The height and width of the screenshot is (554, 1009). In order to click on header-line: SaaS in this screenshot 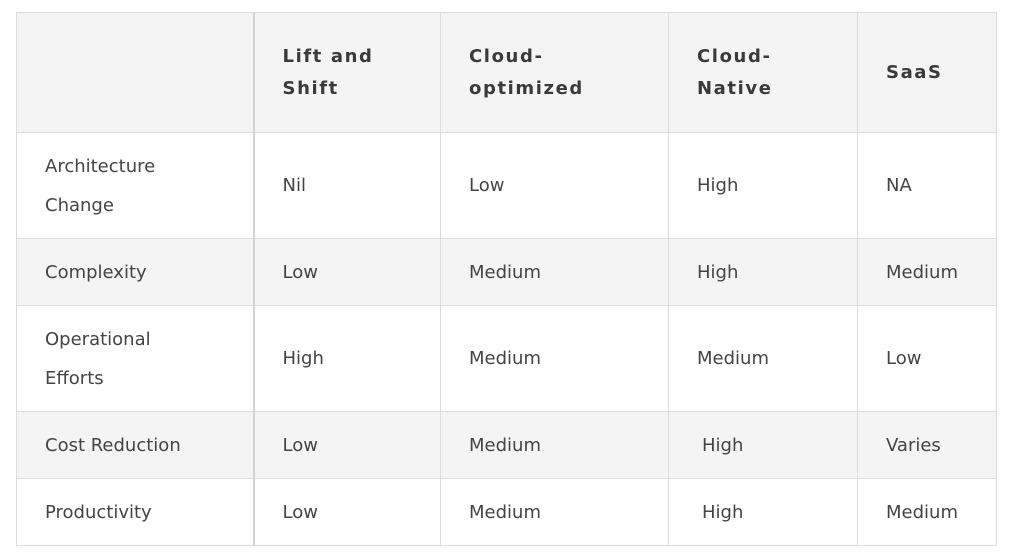, I will do `click(914, 72)`.